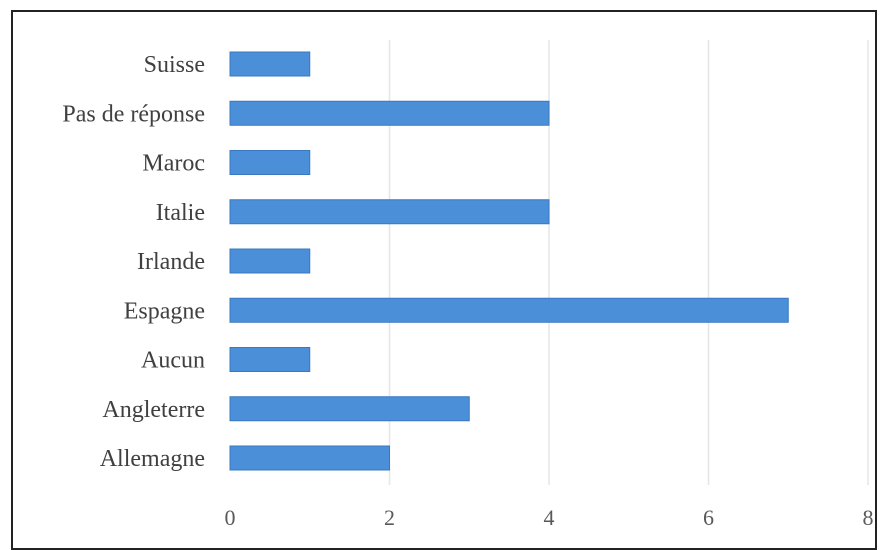  Describe the element at coordinates (389, 212) in the screenshot. I see `bar-italie` at that location.